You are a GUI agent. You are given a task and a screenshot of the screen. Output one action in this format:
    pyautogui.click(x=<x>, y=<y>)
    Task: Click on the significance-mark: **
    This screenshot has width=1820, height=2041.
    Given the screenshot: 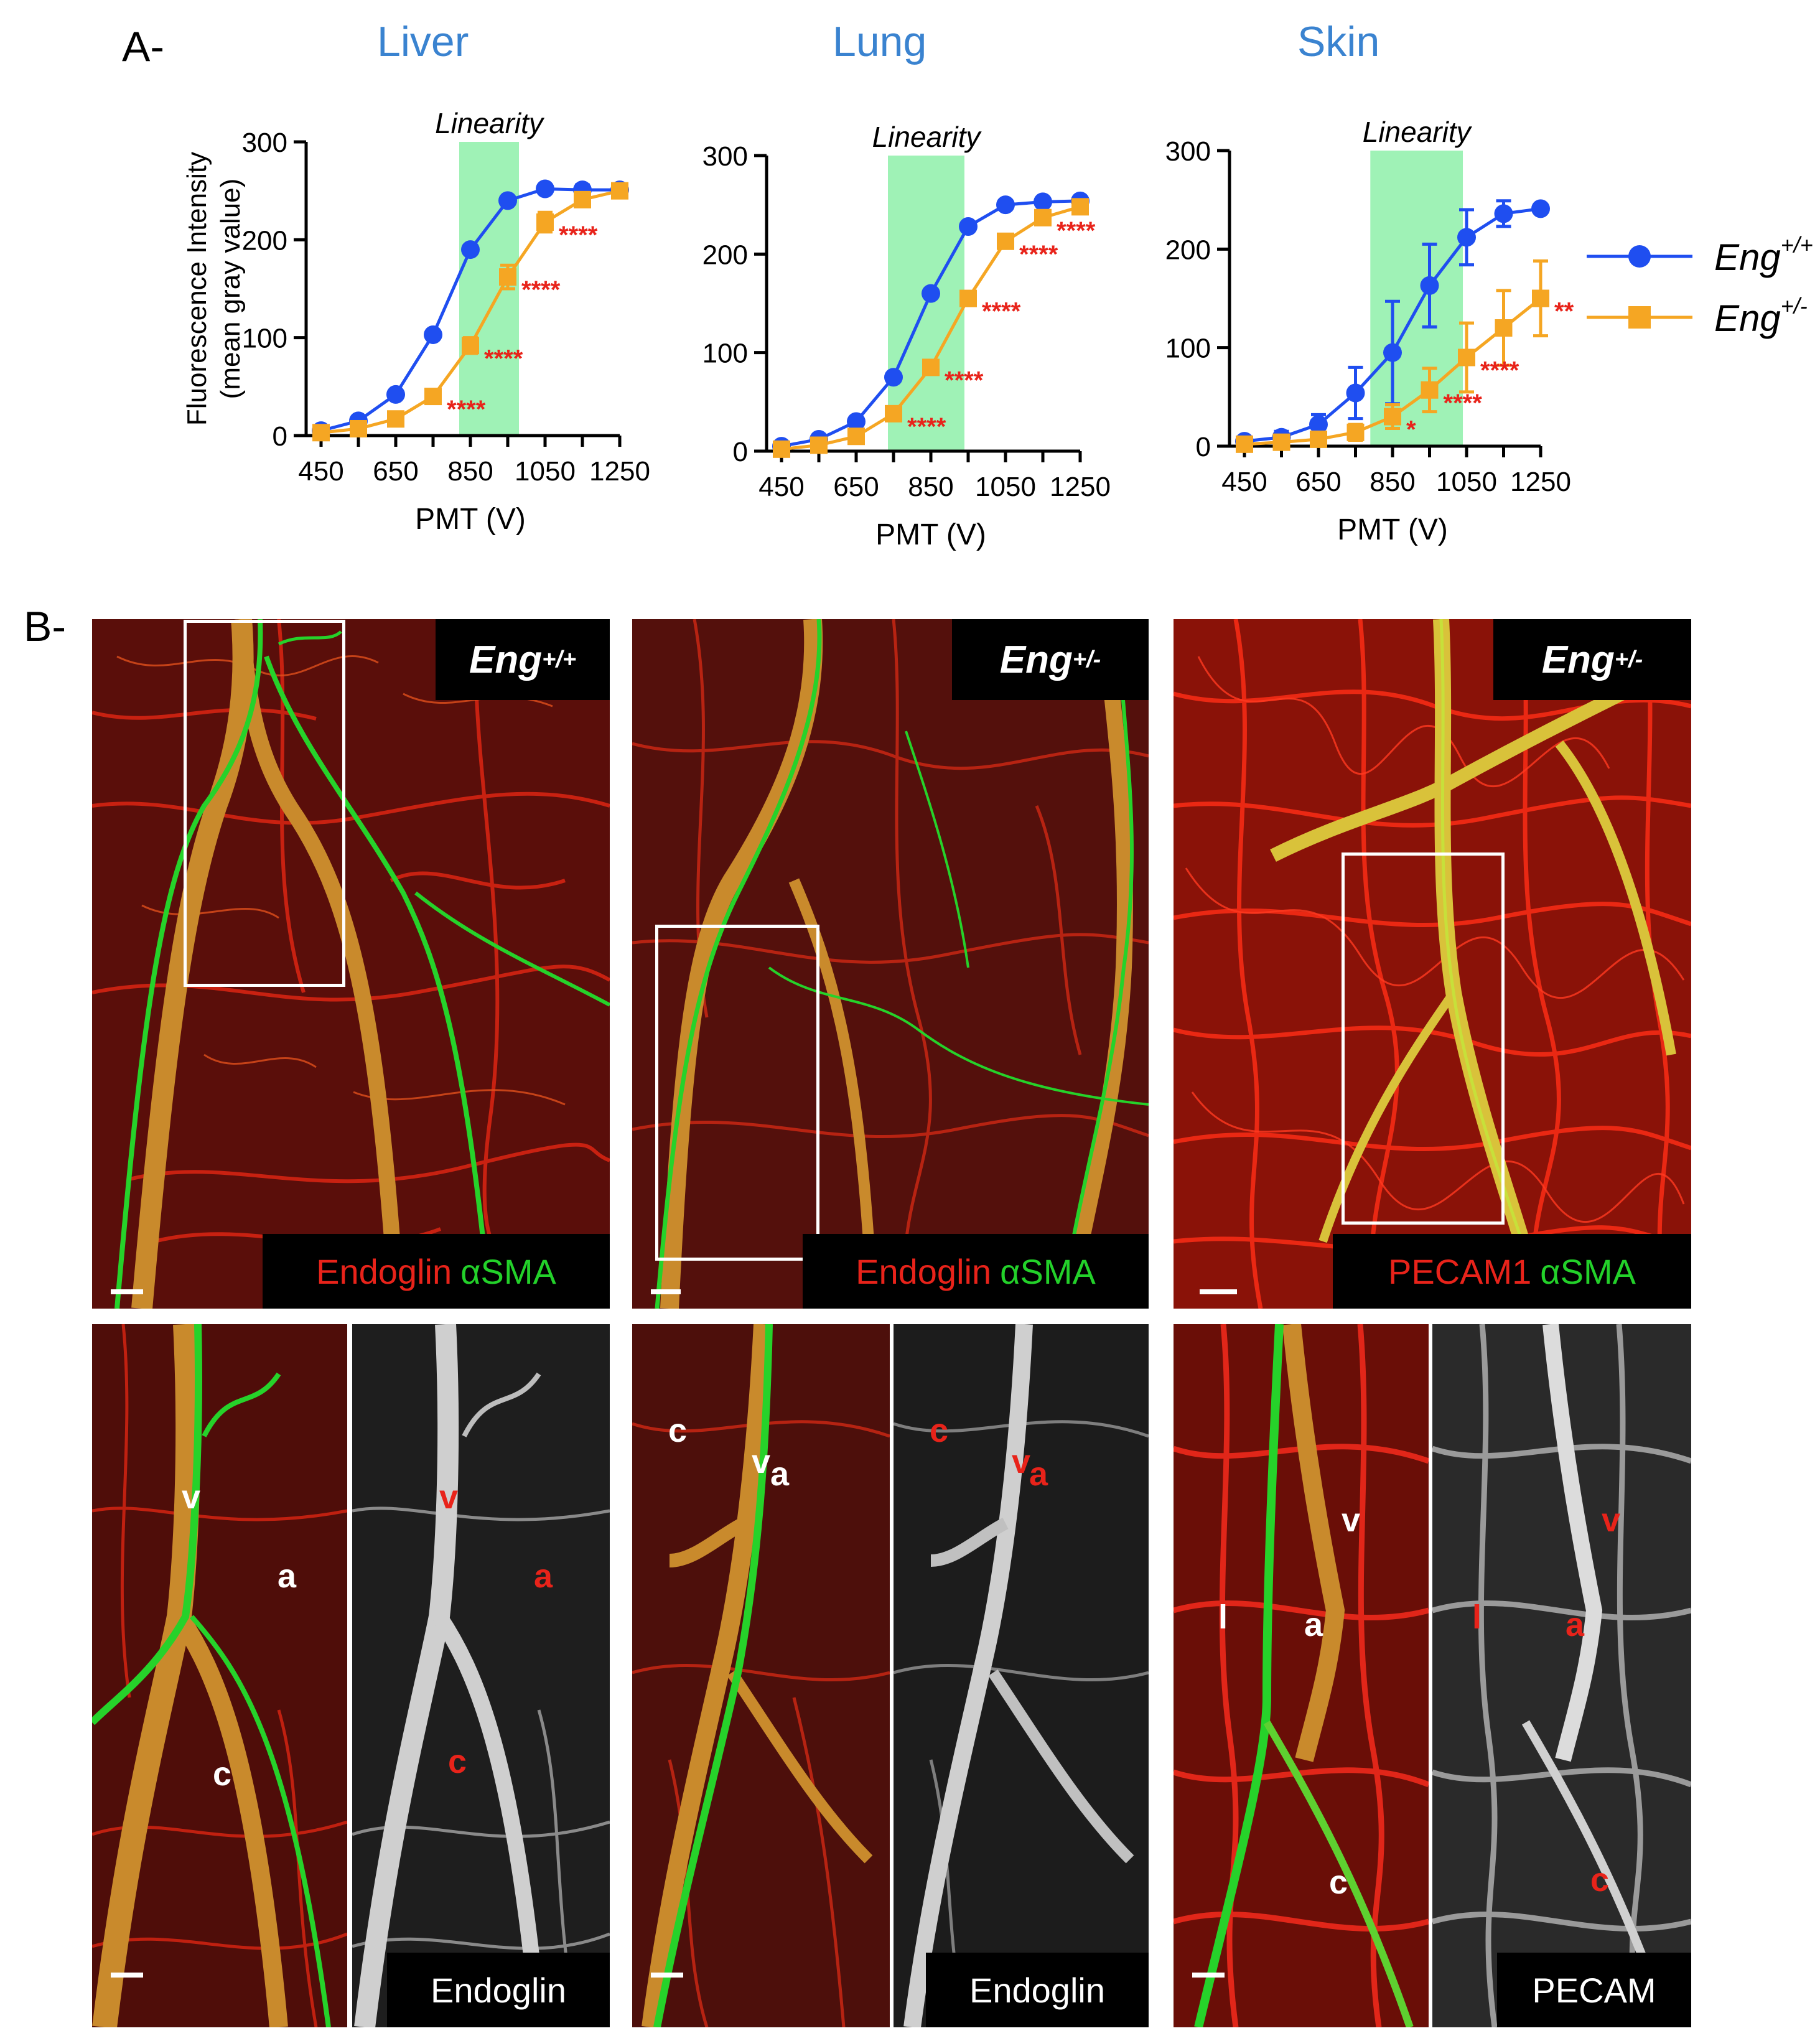 What is the action you would take?
    pyautogui.click(x=1564, y=311)
    